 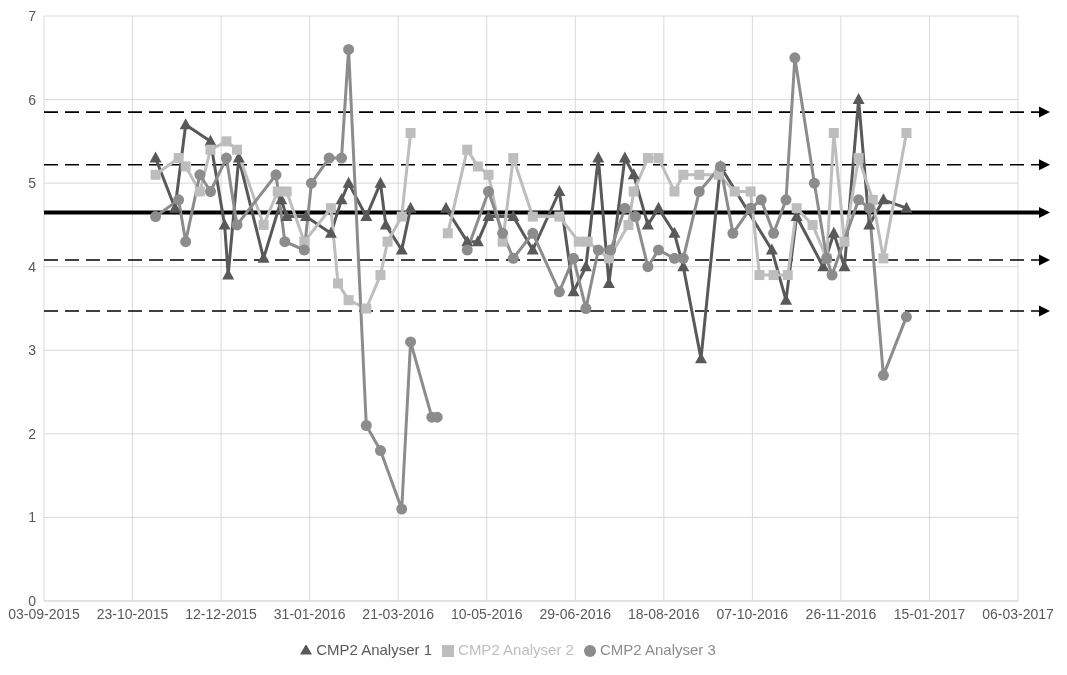 What do you see at coordinates (32, 433) in the screenshot?
I see `y-tick-label: 2` at bounding box center [32, 433].